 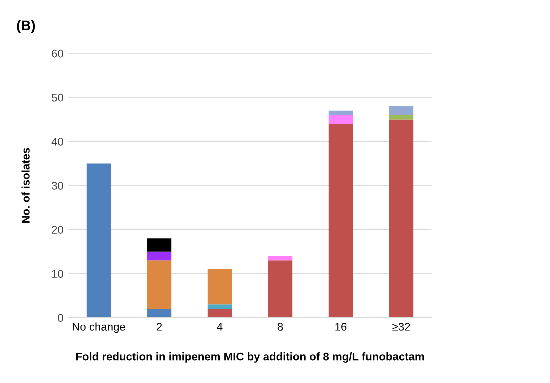 I want to click on y-tick-label: 60, so click(x=58, y=54).